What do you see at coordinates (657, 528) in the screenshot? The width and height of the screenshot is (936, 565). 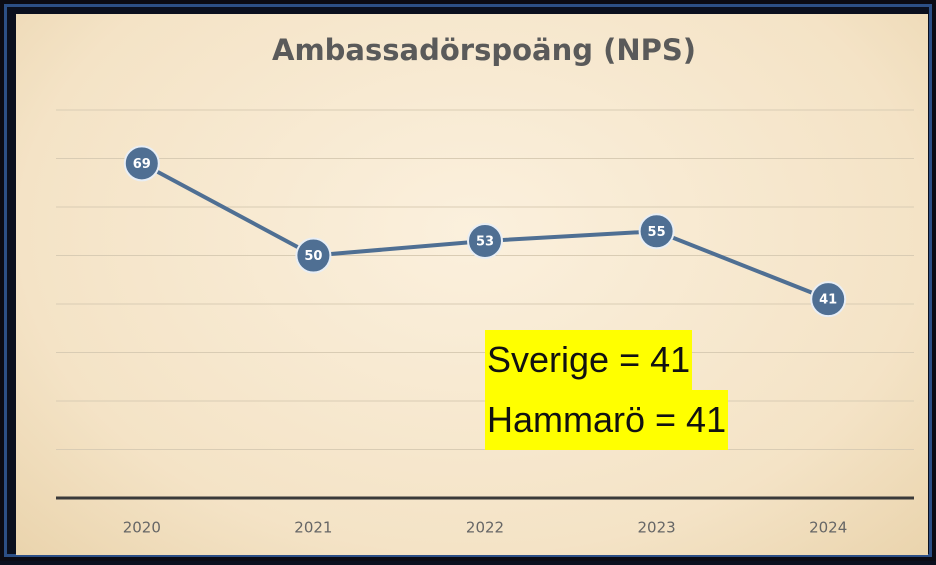 I see `x-tick-label: 2023` at bounding box center [657, 528].